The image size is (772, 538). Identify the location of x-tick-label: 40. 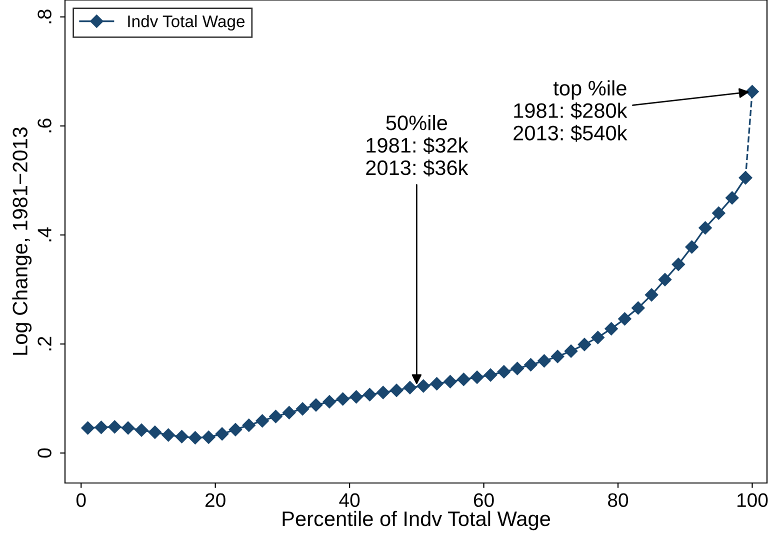
(349, 500).